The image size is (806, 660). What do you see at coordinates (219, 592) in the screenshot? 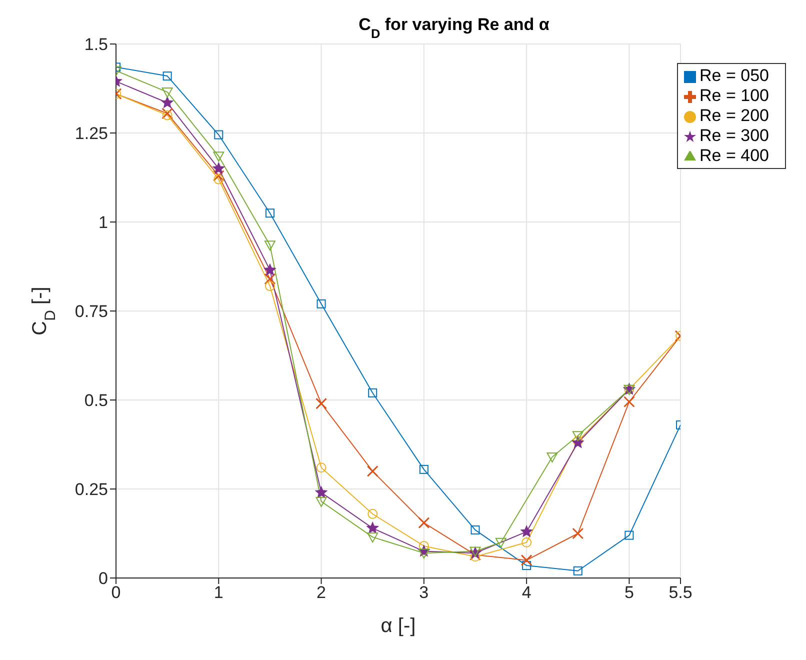
I see `x-tick-label: 1` at bounding box center [219, 592].